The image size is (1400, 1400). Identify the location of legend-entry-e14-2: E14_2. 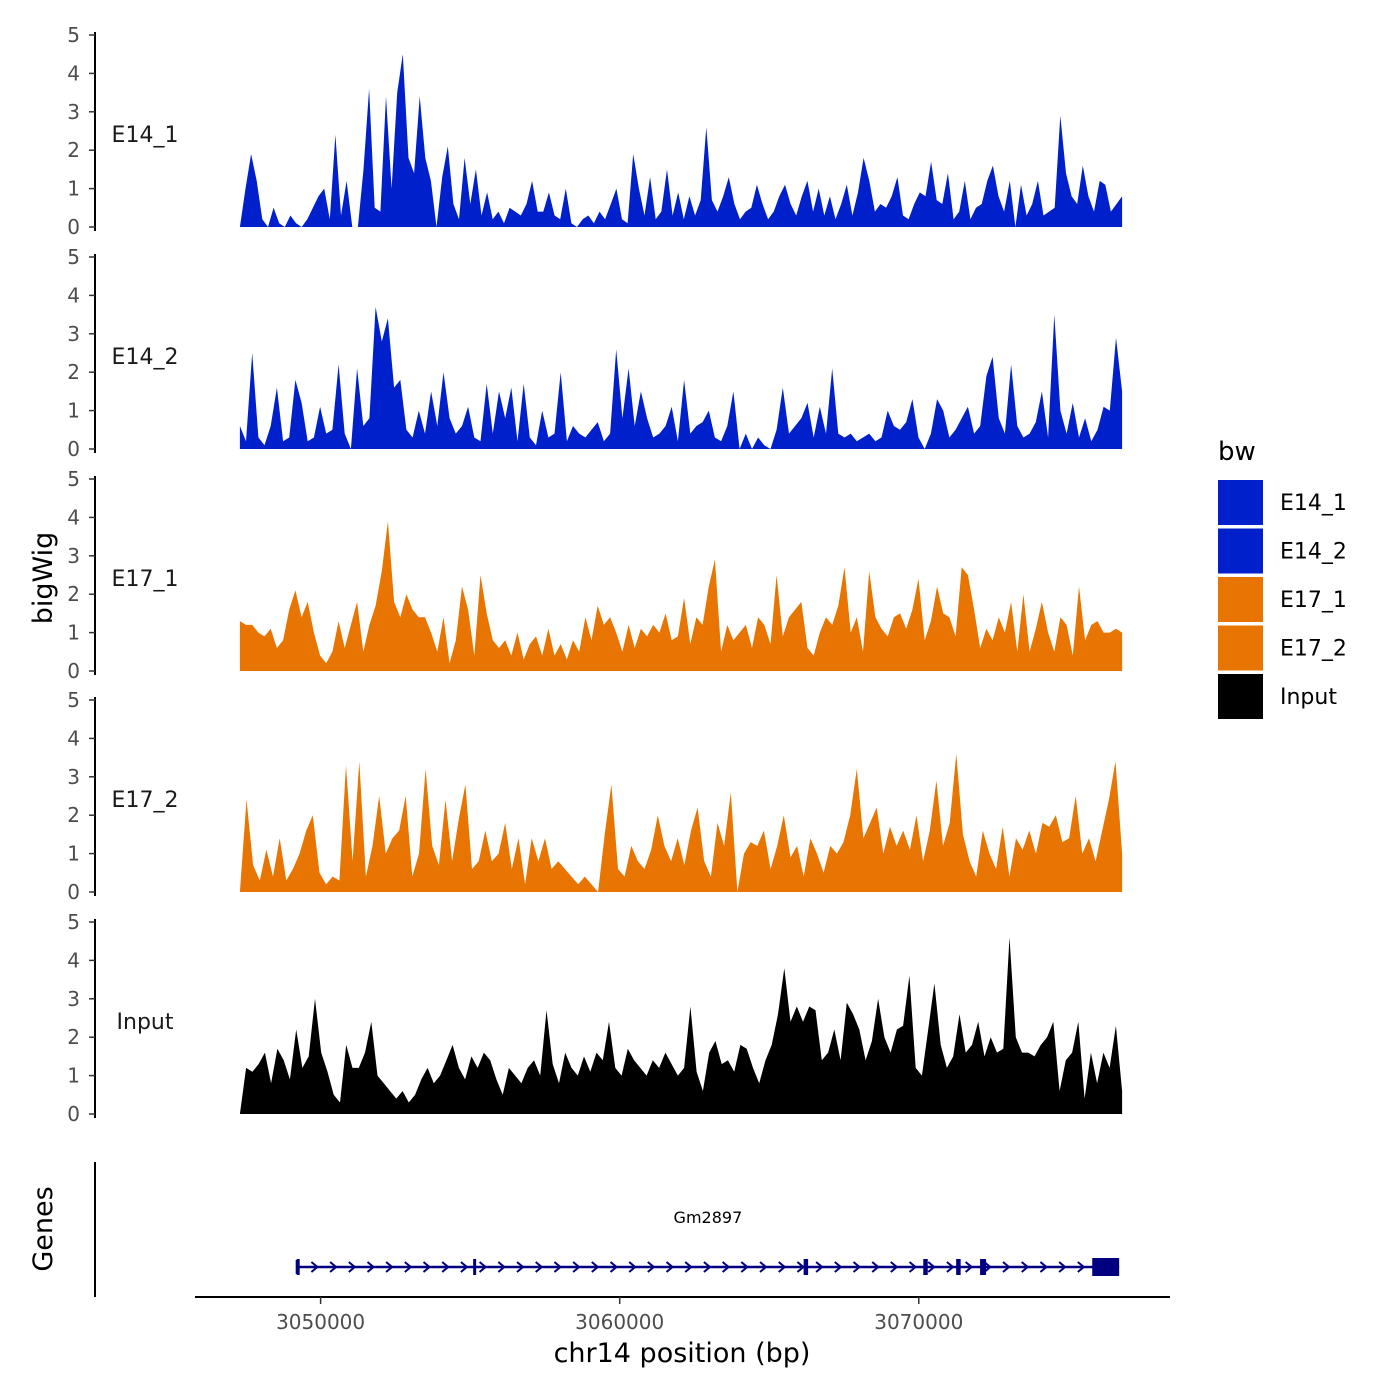
(1282, 551).